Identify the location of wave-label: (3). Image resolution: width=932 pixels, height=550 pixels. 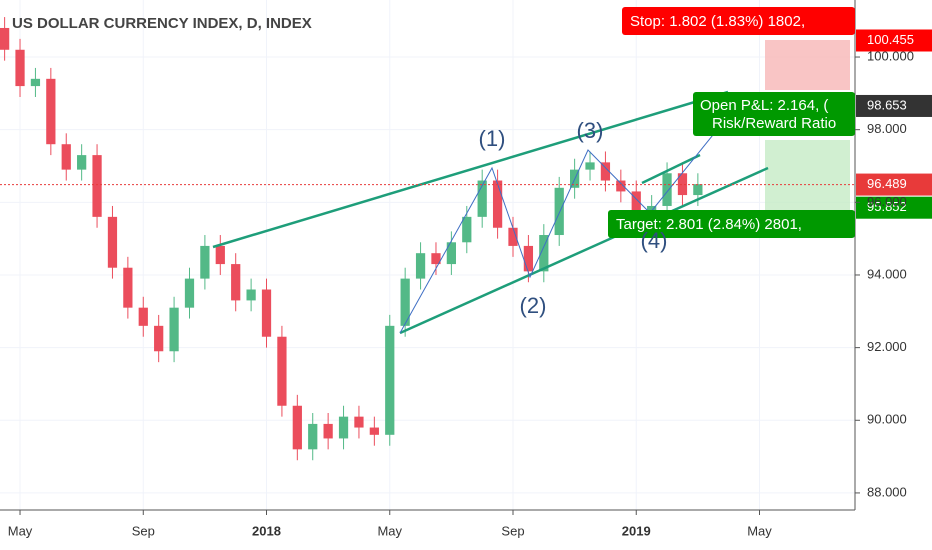
(590, 130).